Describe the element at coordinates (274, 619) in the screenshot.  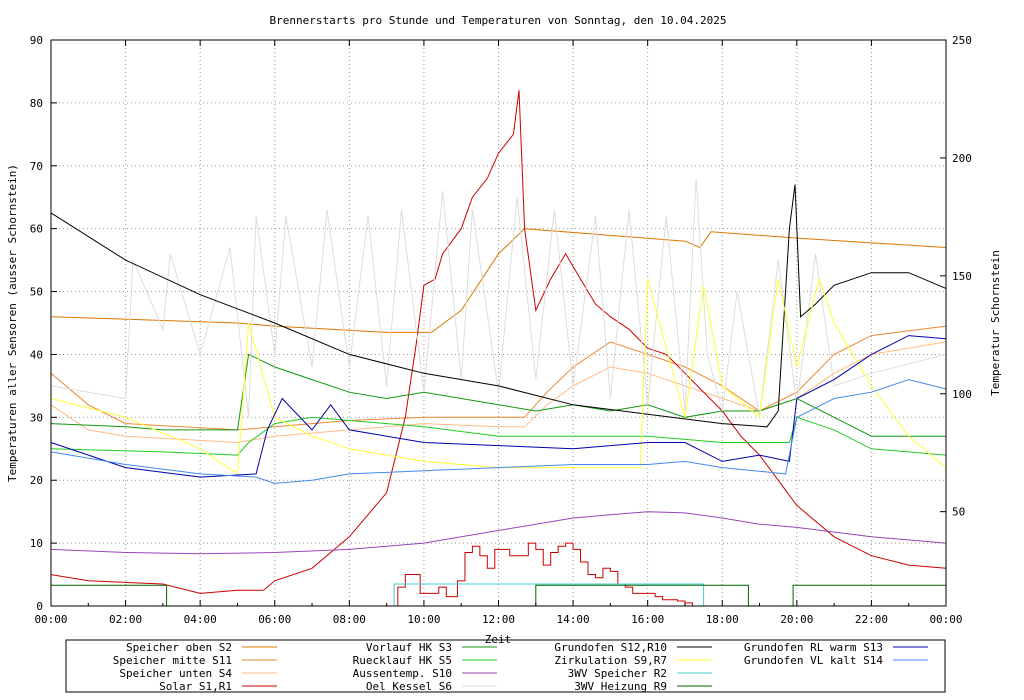
I see `x-tick-label: 06:00` at that location.